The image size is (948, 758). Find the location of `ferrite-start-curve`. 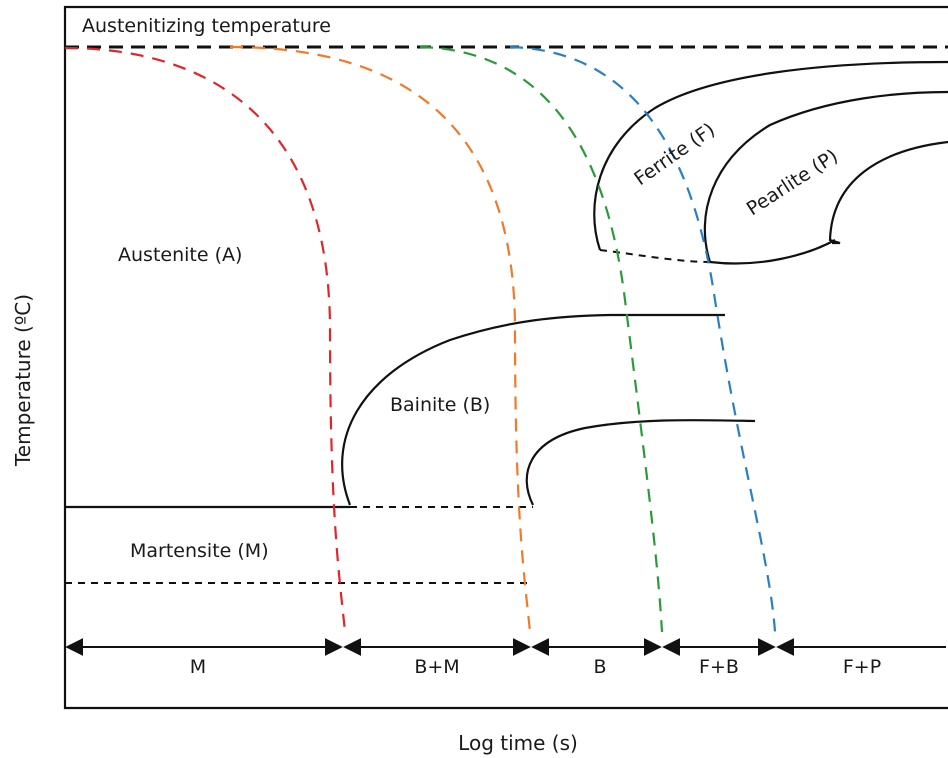

ferrite-start-curve is located at coordinates (770, 155).